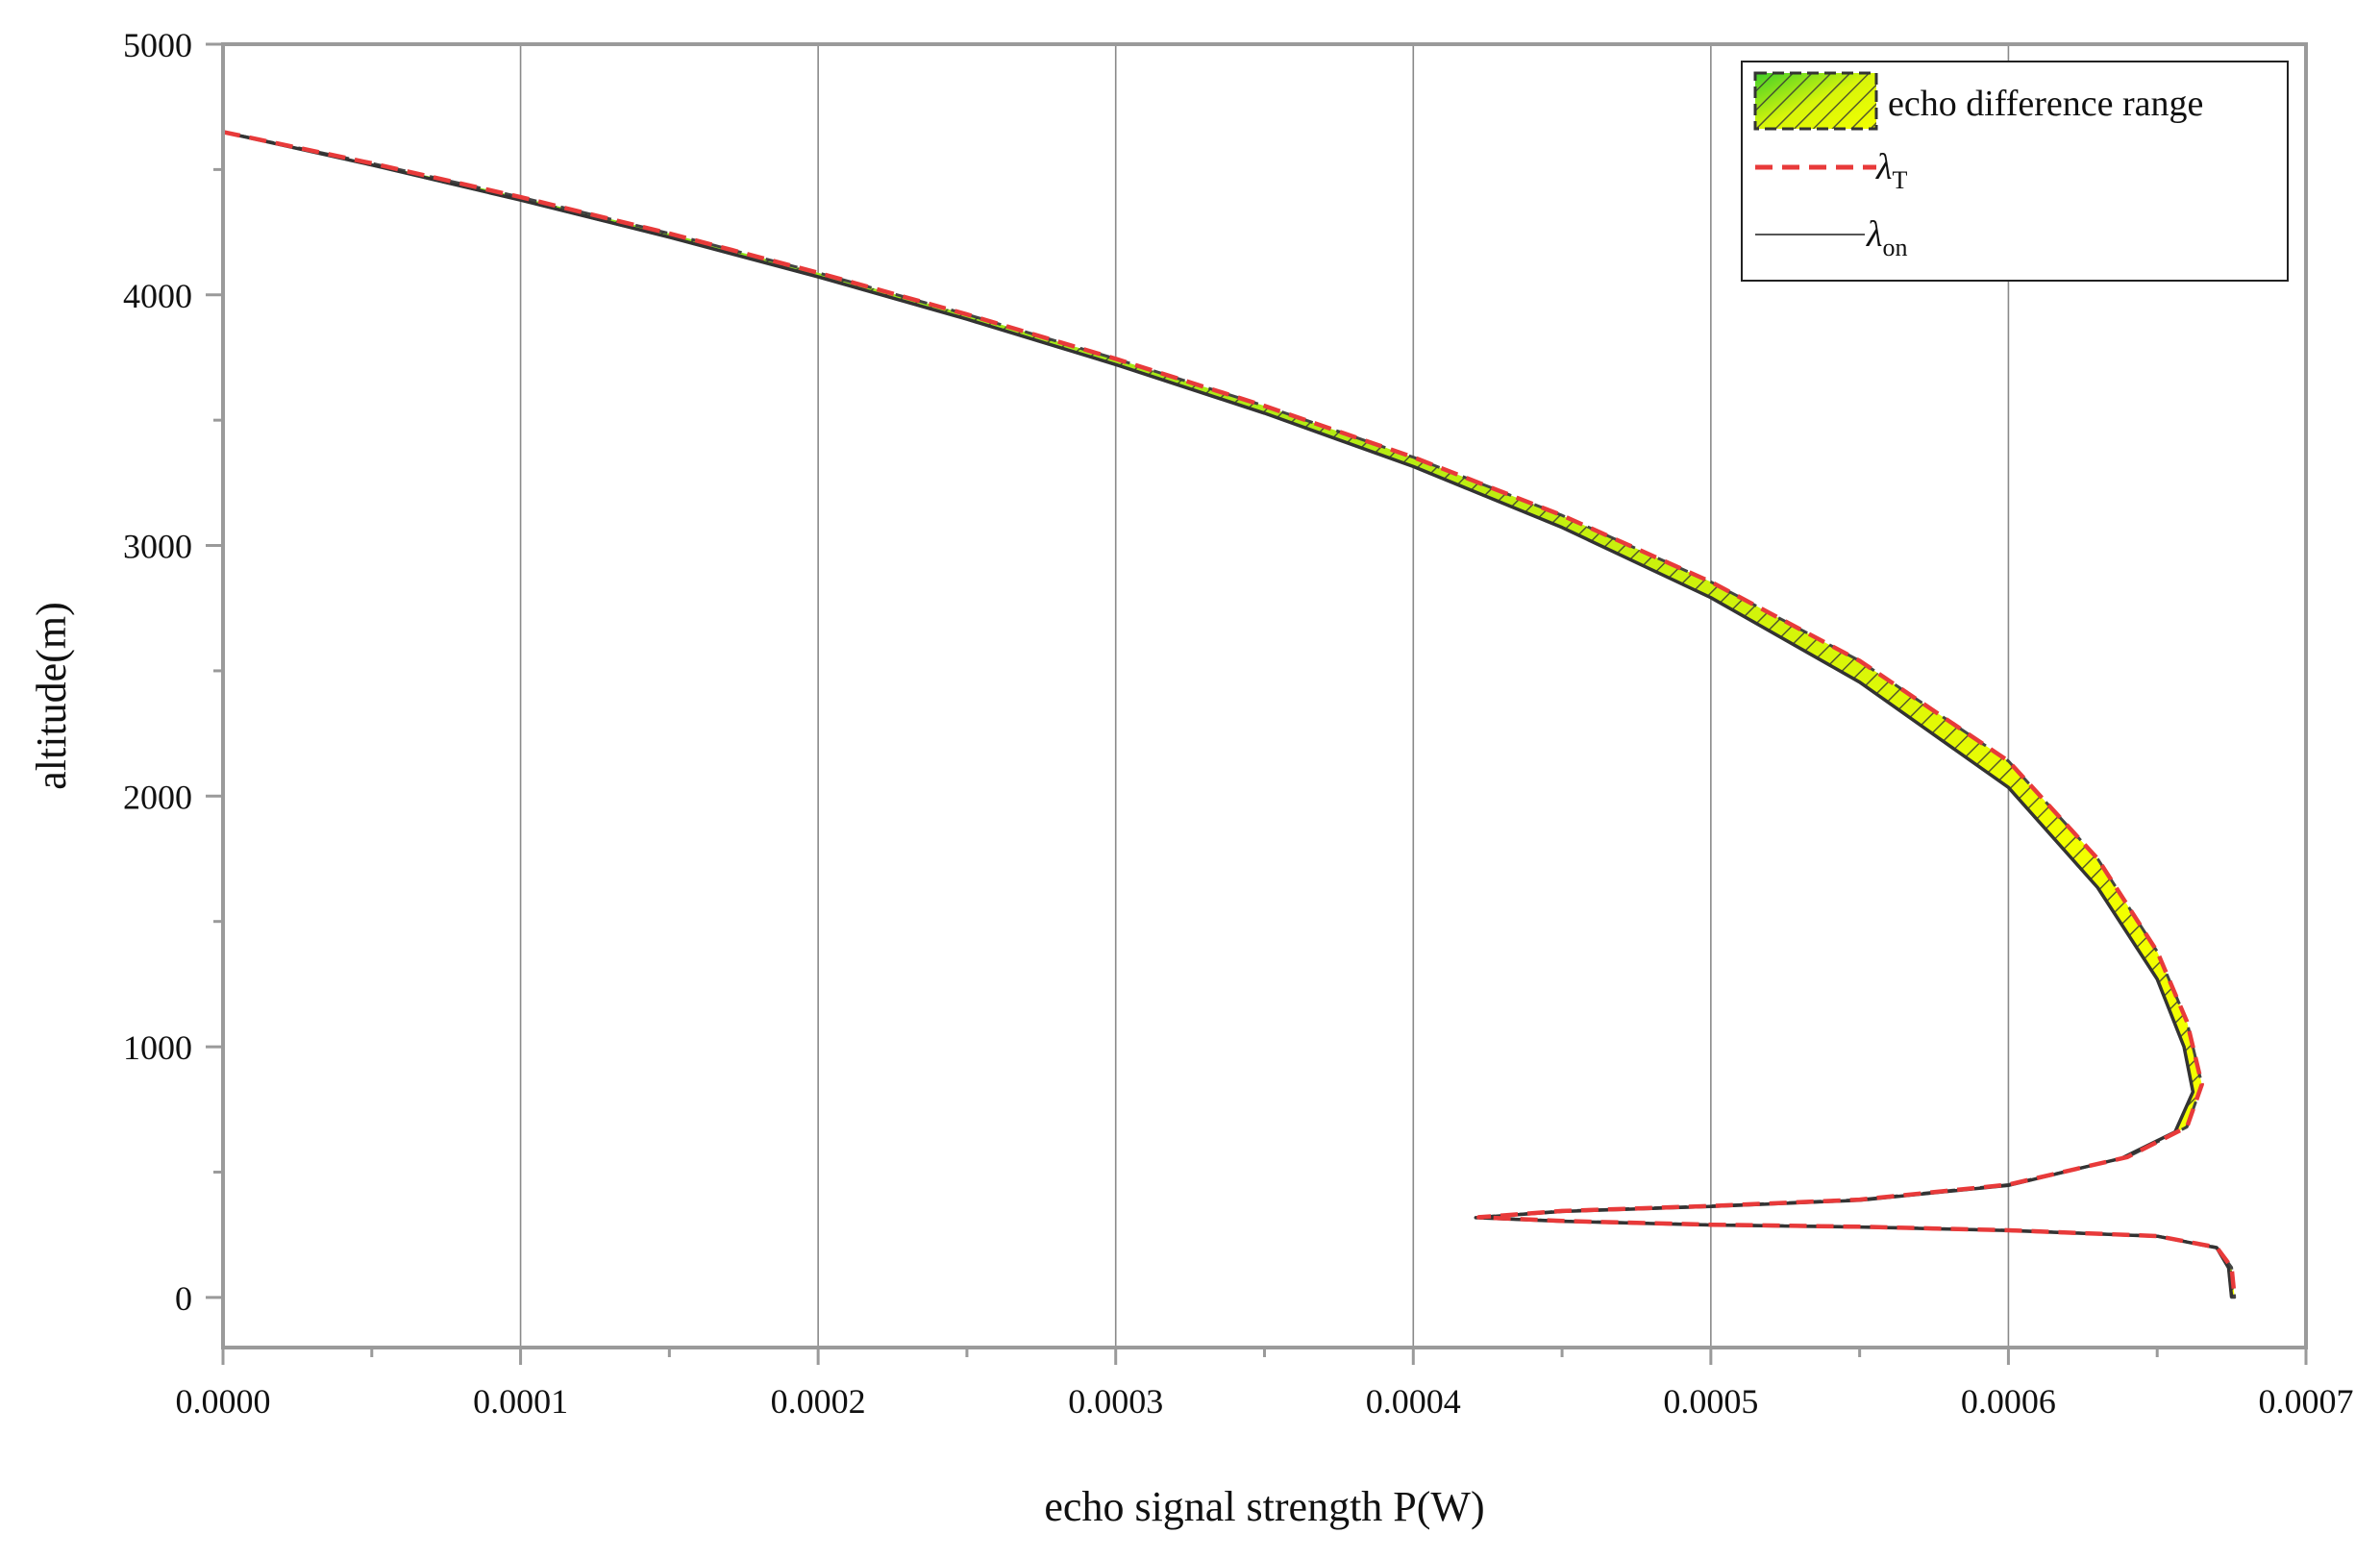 Image resolution: width=2380 pixels, height=1559 pixels. Describe the element at coordinates (1264, 1506) in the screenshot. I see `x-axis-title: echo signal strength P(W)` at that location.